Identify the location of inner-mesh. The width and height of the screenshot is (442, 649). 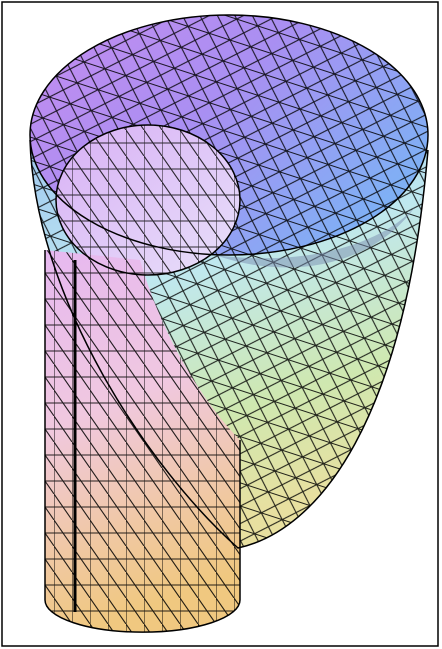
(148, 200).